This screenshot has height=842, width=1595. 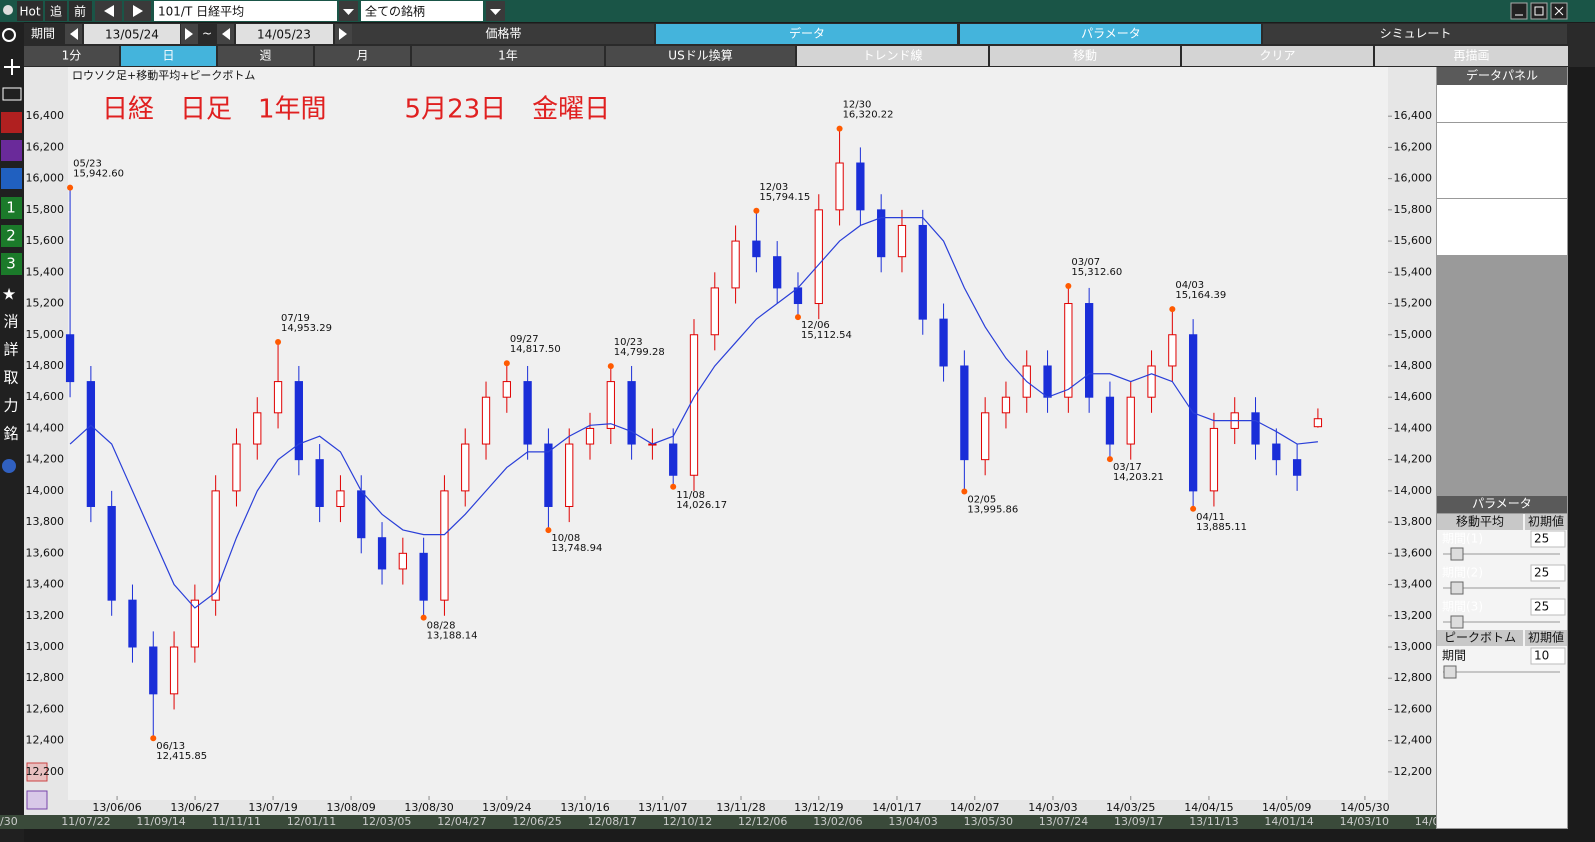 I want to click on button-label: USドル換算, so click(x=700, y=55).